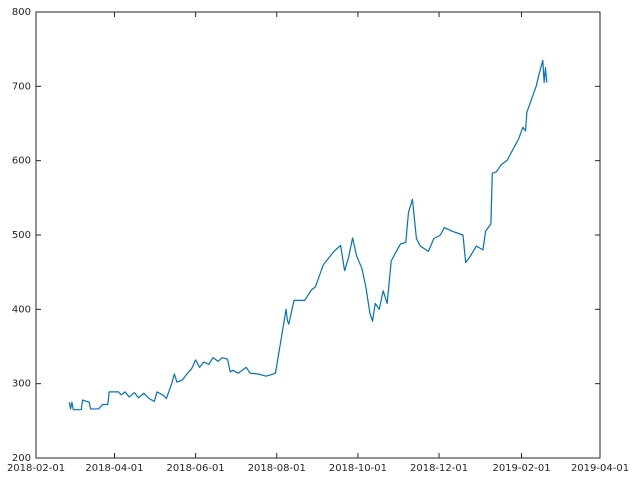 The height and width of the screenshot is (480, 640). What do you see at coordinates (21, 161) in the screenshot?
I see `y-tick-label: 600` at bounding box center [21, 161].